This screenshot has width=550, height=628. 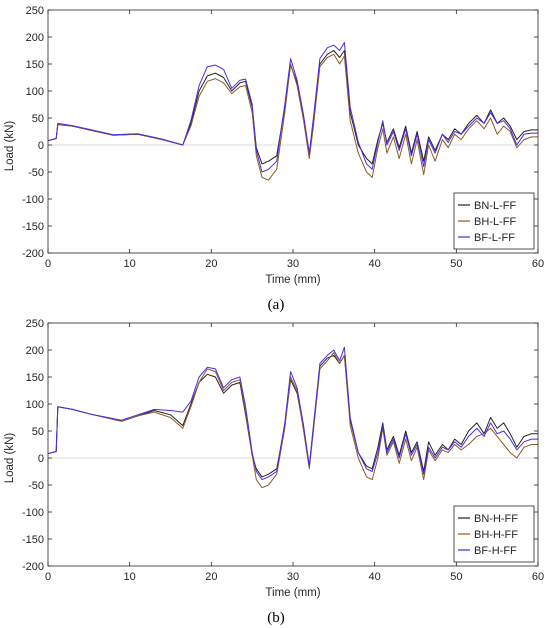 I want to click on chart-b-legend: BN-H-FF BH-H-FF BF-H-FF, so click(x=494, y=534).